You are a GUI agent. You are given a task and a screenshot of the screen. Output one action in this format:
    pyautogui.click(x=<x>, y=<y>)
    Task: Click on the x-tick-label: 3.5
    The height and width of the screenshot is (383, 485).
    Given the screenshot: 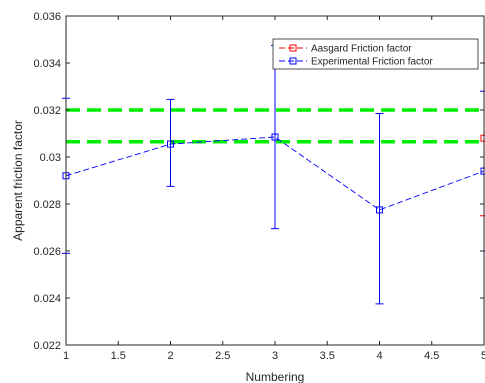 What is the action you would take?
    pyautogui.click(x=327, y=356)
    